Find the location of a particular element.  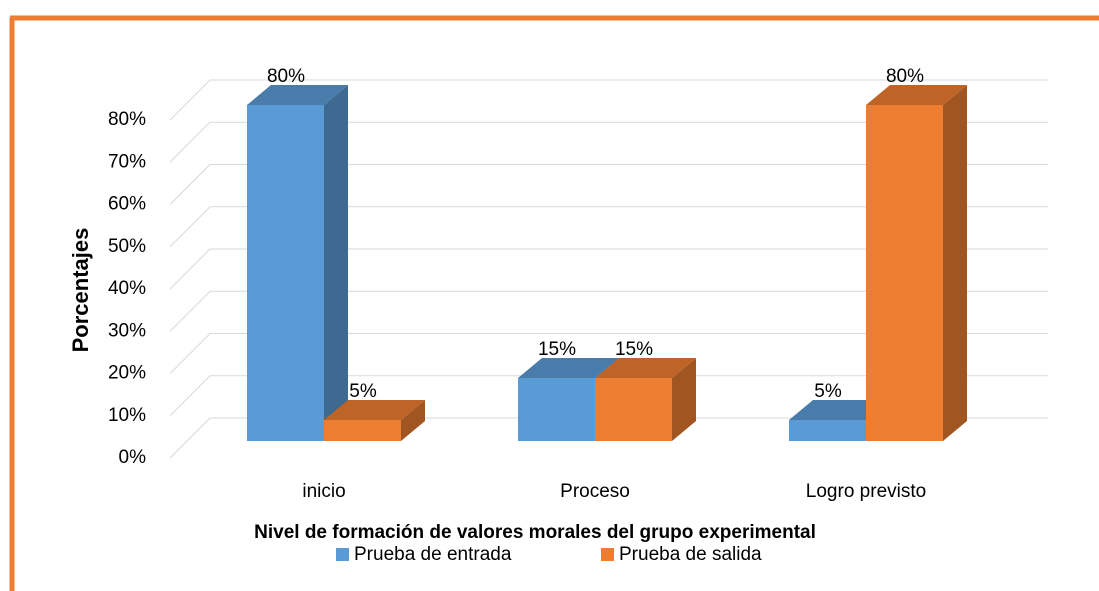

y-tick-label: 40% is located at coordinates (127, 288).